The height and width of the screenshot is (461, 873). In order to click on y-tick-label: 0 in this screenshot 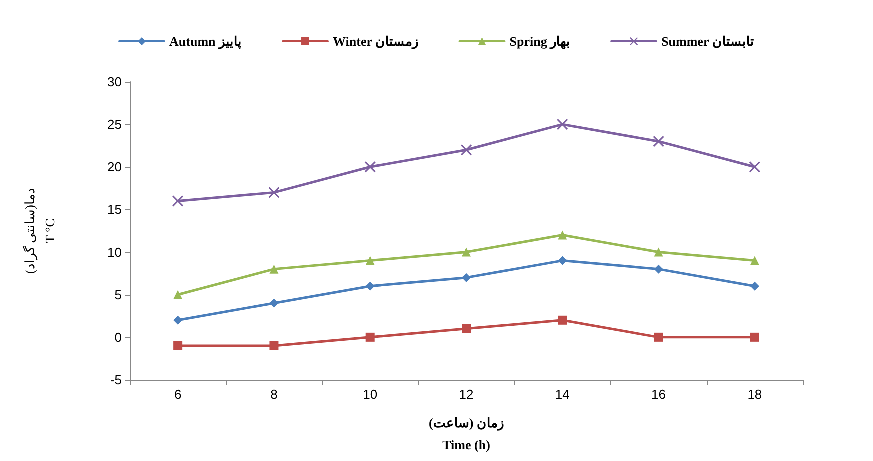, I will do `click(118, 337)`.